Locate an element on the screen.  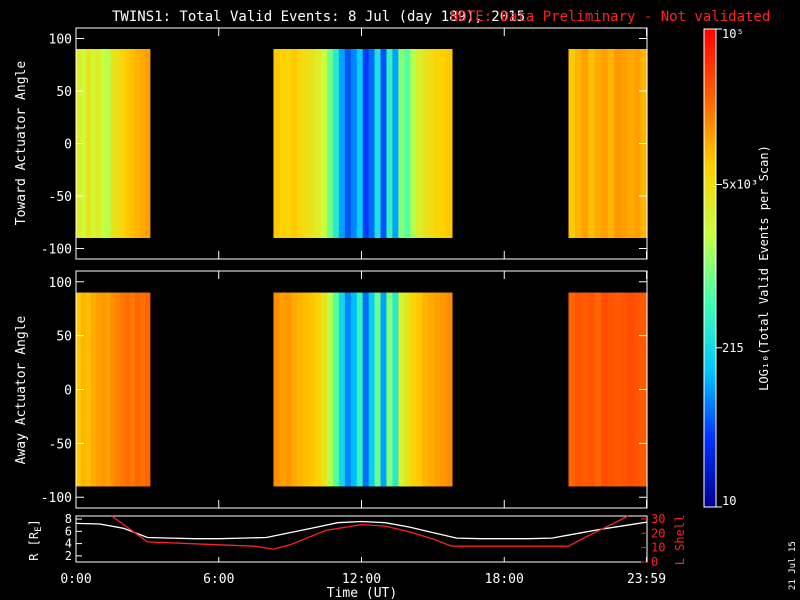
y-tick-label-right: 30 is located at coordinates (658, 519).